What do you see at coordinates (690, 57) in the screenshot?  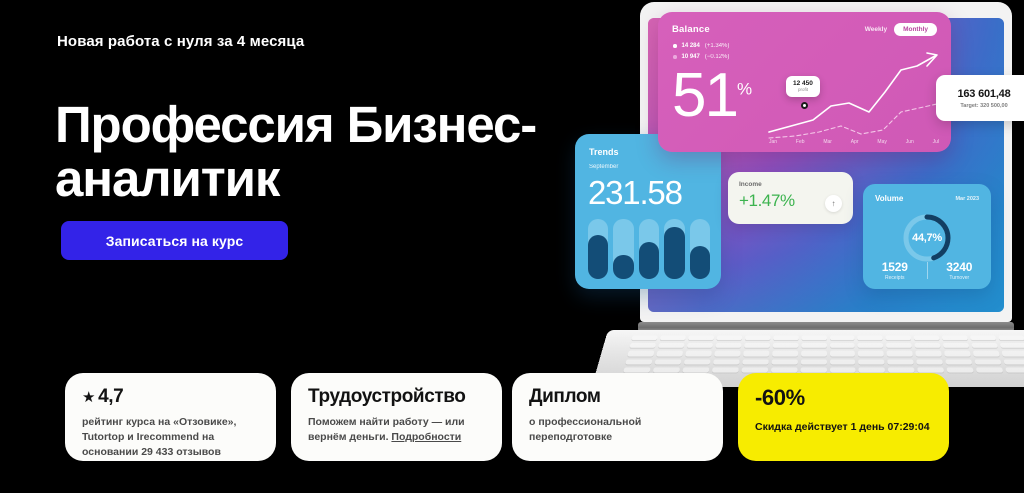 I see `legend-value: 10 947` at bounding box center [690, 57].